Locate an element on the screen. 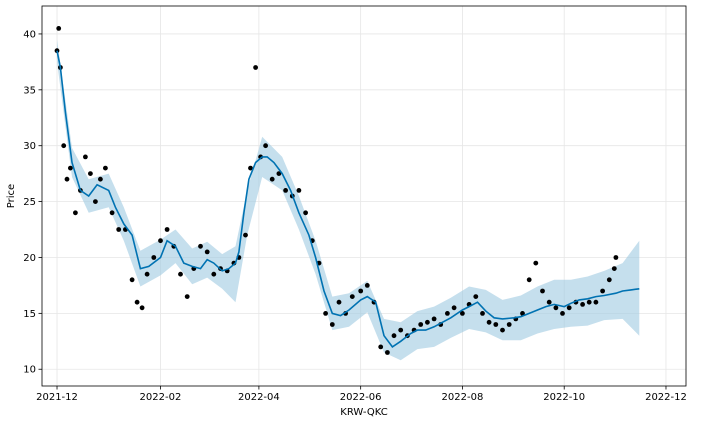 This screenshot has height=429, width=712. y-tick-label: 15 is located at coordinates (29, 314).